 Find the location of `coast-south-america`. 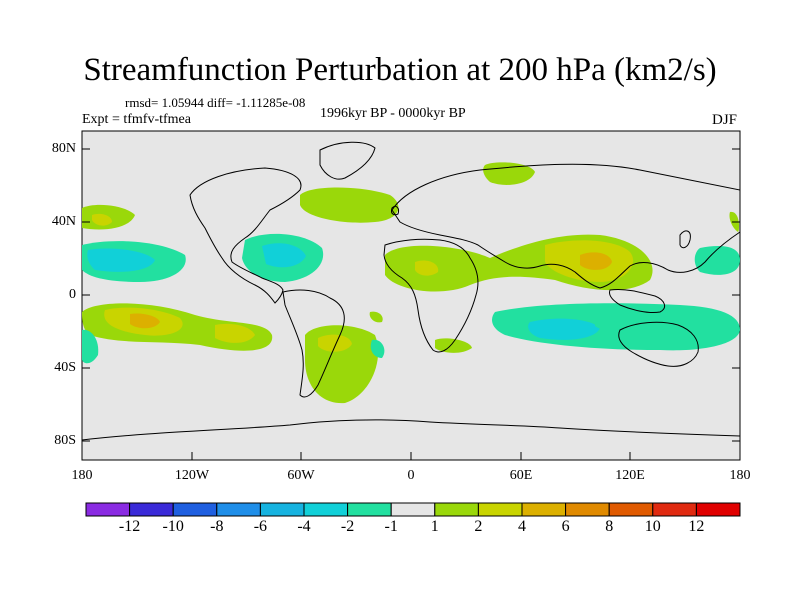

coast-south-america is located at coordinates (313, 343).